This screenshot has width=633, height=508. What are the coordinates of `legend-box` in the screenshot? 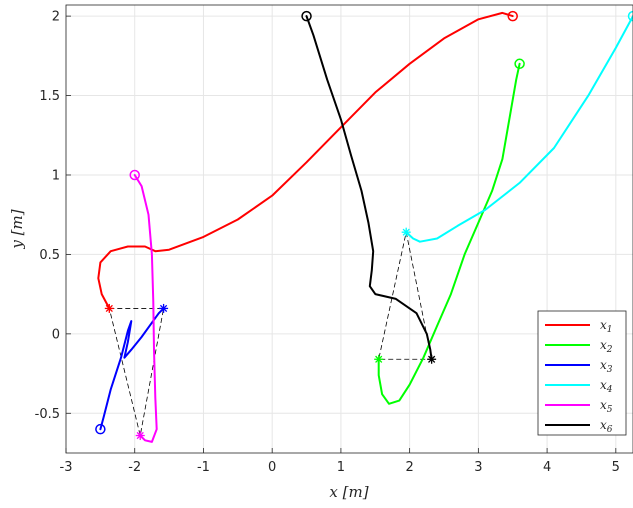 It's located at (582, 373).